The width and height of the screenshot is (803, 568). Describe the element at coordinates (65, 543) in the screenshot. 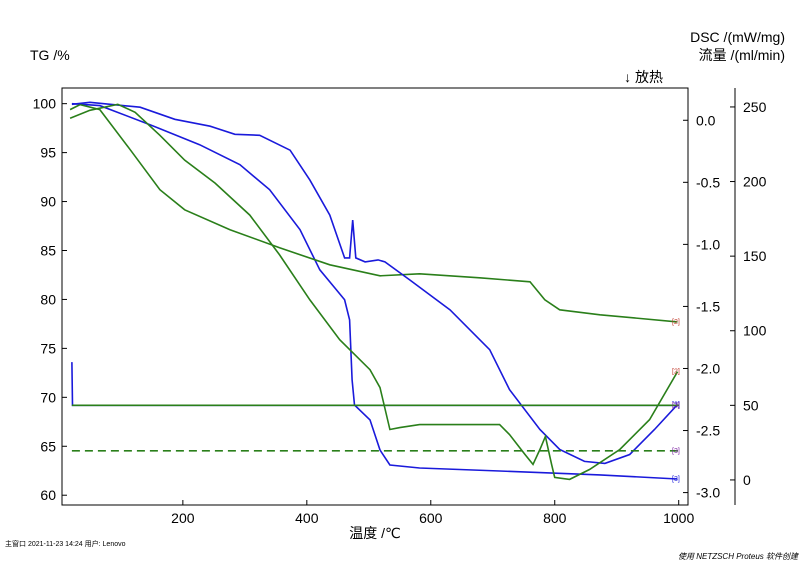

I see `footer-left: 主窗口 2021-11-23 14:24 用户: Lenovo` at that location.